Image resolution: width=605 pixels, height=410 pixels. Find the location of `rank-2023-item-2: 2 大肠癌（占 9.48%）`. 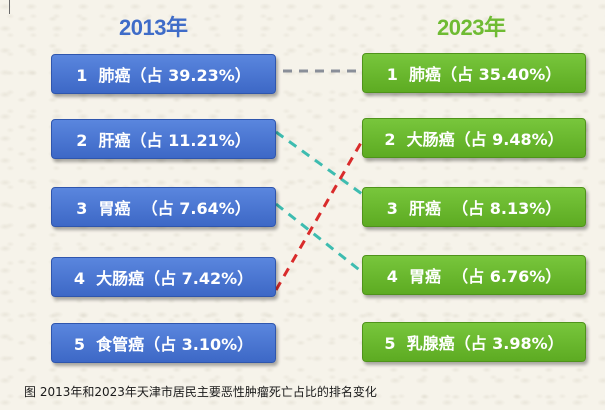

rank-2023-item-2: 2 大肠癌（占 9.48%） is located at coordinates (474, 138).